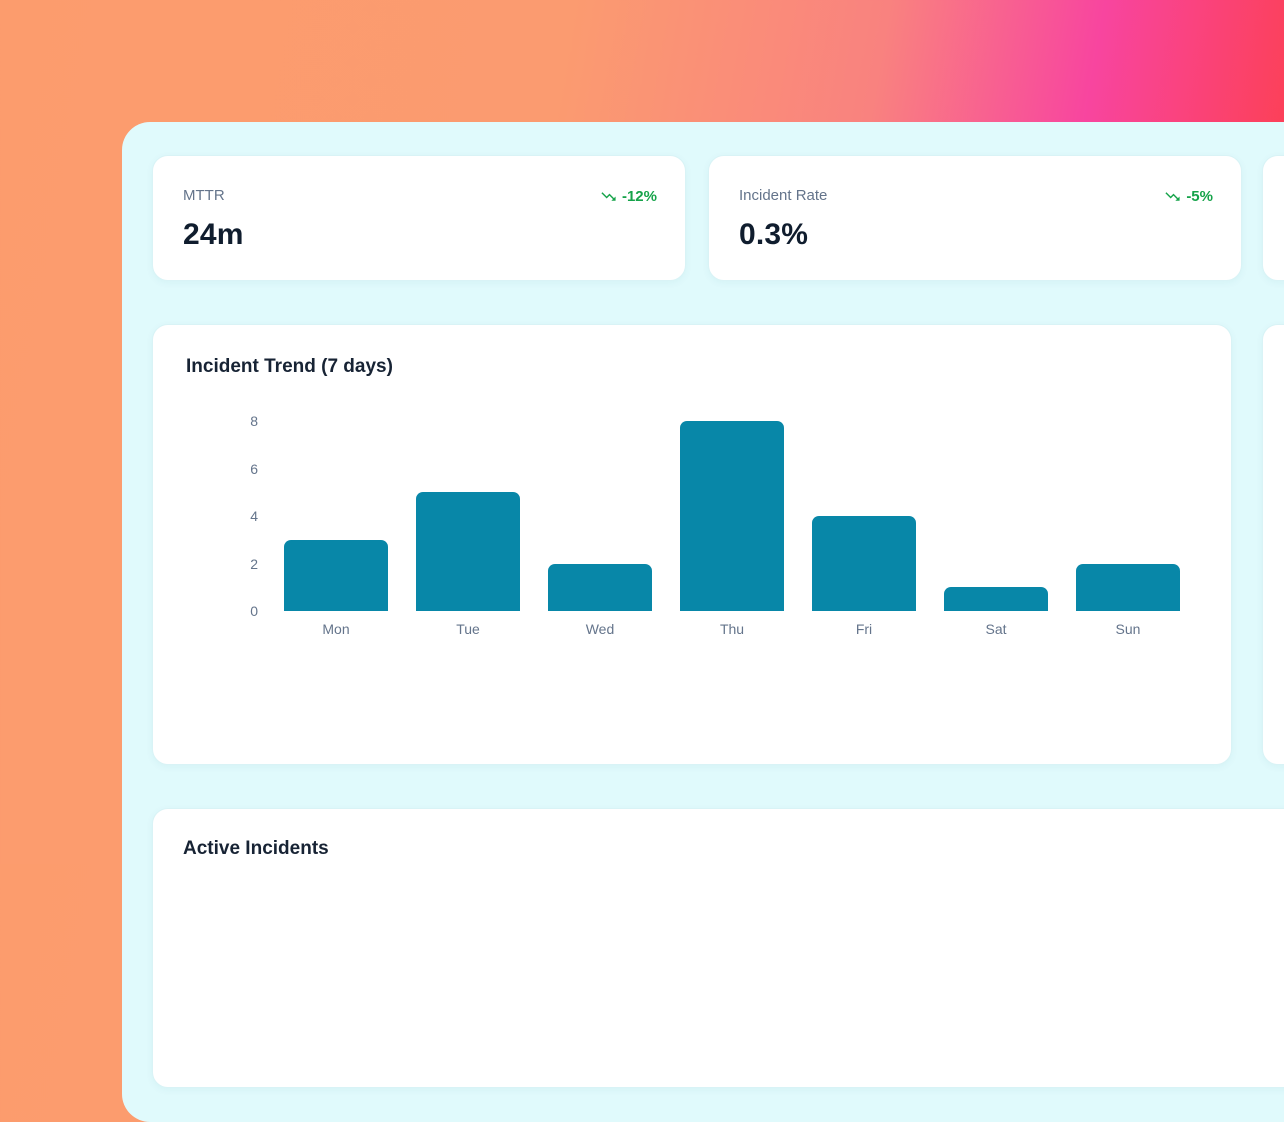 The width and height of the screenshot is (1284, 1122). I want to click on stat-value: 24m, so click(213, 234).